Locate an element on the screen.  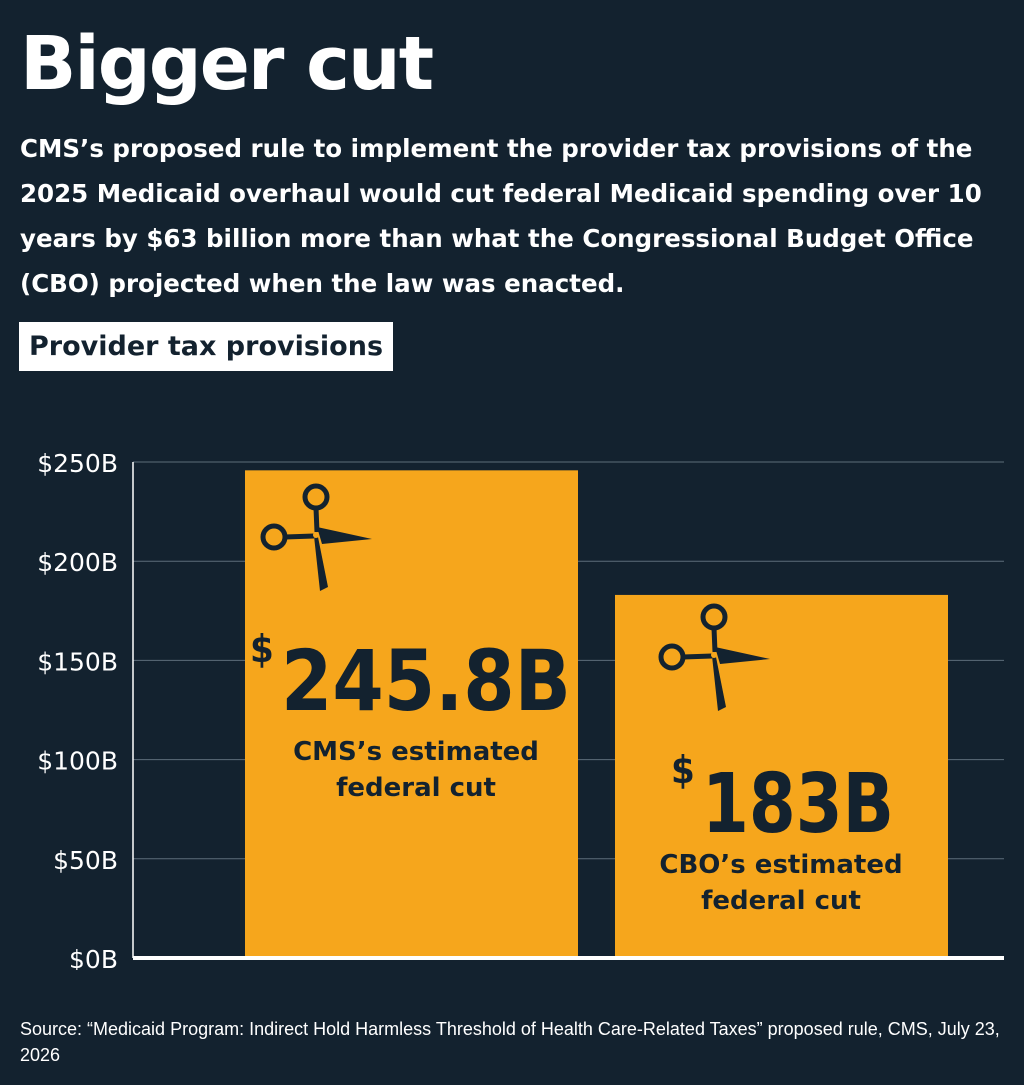
bar-group: $245.8B CMS’s estimated federal cut is located at coordinates (411, 714).